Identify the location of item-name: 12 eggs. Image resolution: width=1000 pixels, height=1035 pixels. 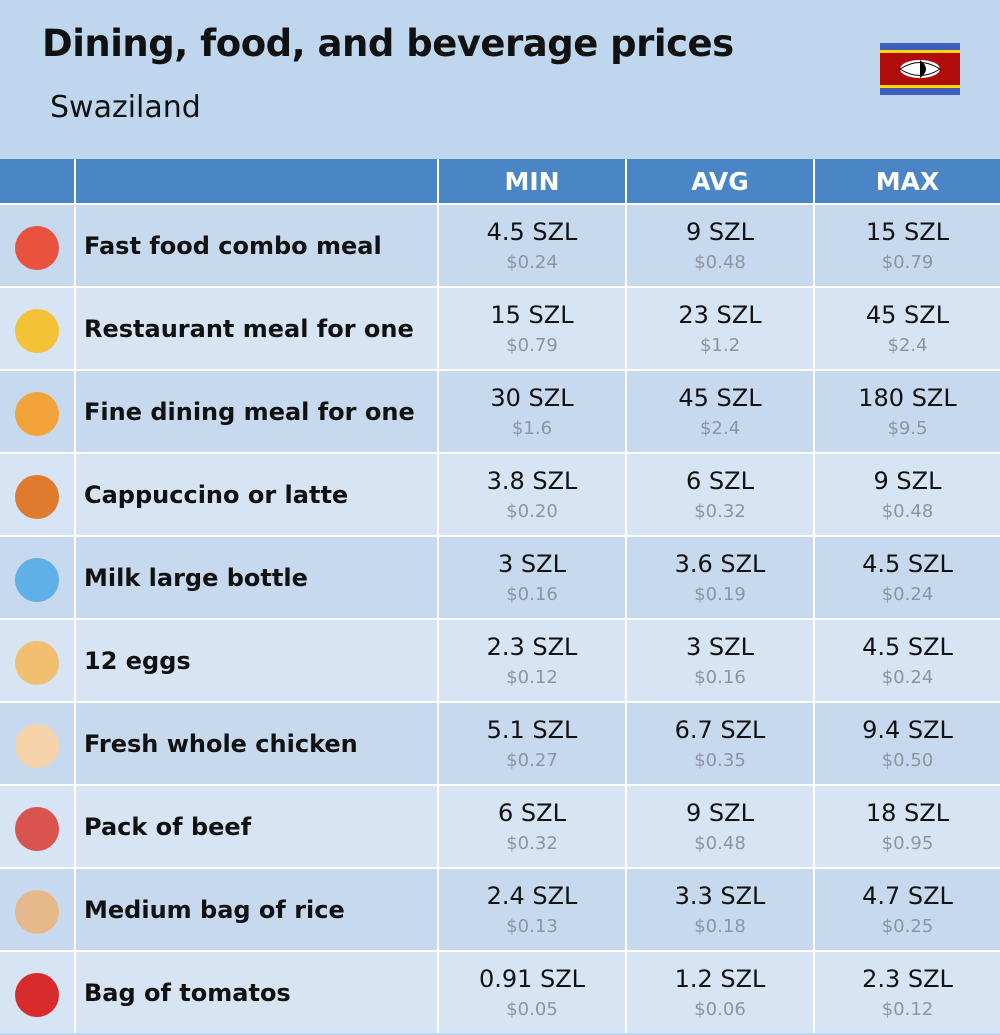
(256, 660).